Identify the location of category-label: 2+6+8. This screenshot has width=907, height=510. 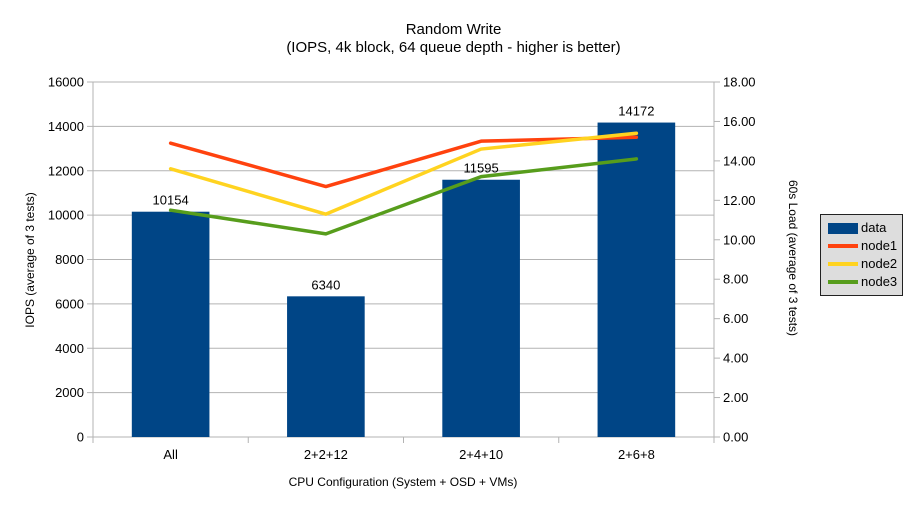
(636, 454).